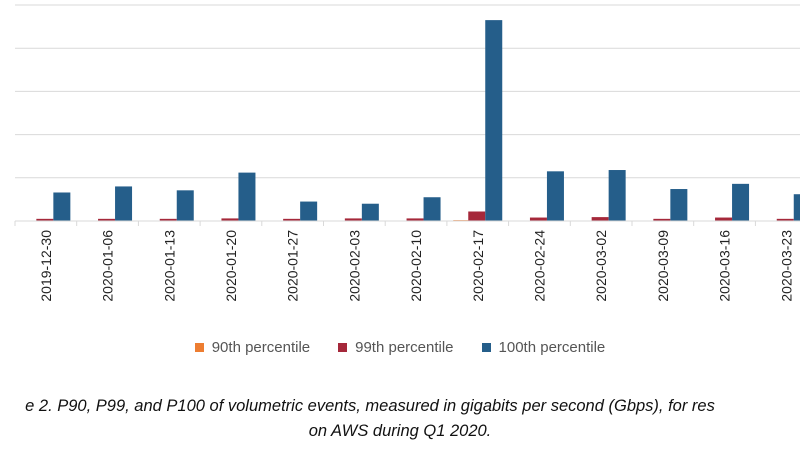  What do you see at coordinates (46, 266) in the screenshot?
I see `x-tick-label: 2019-12-30` at bounding box center [46, 266].